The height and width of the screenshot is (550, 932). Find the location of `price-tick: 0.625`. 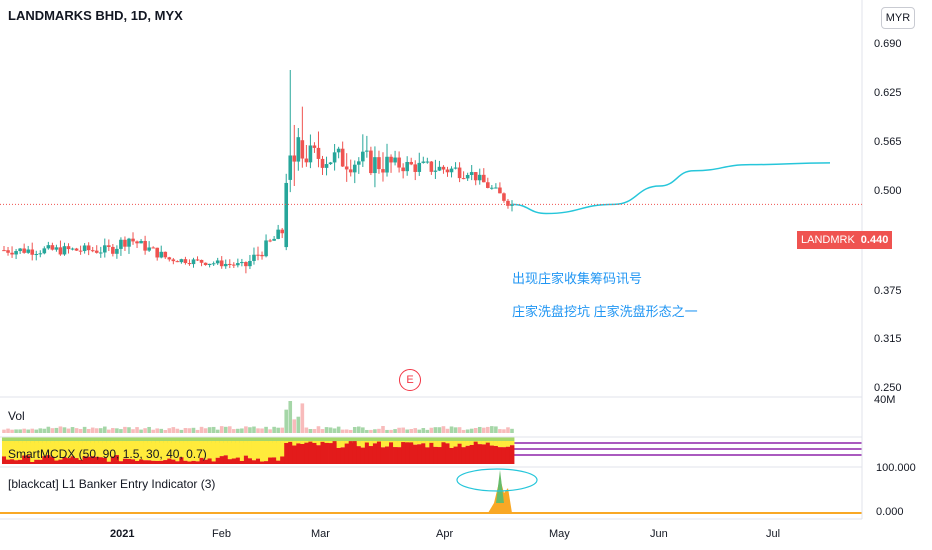

price-tick: 0.625 is located at coordinates (888, 93).